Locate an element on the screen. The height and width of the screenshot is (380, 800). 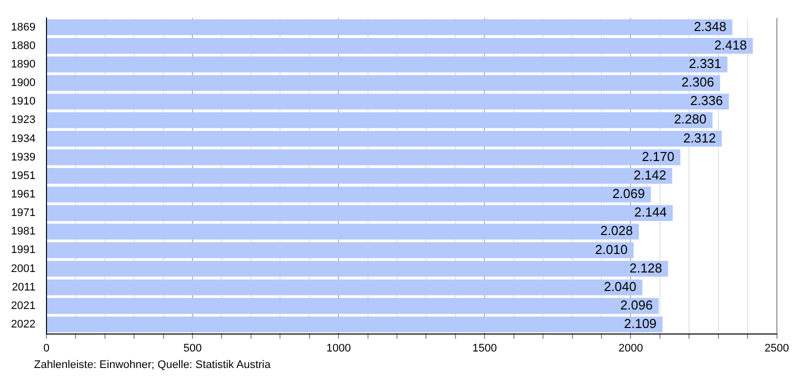
data-label: 2.280 is located at coordinates (690, 119).